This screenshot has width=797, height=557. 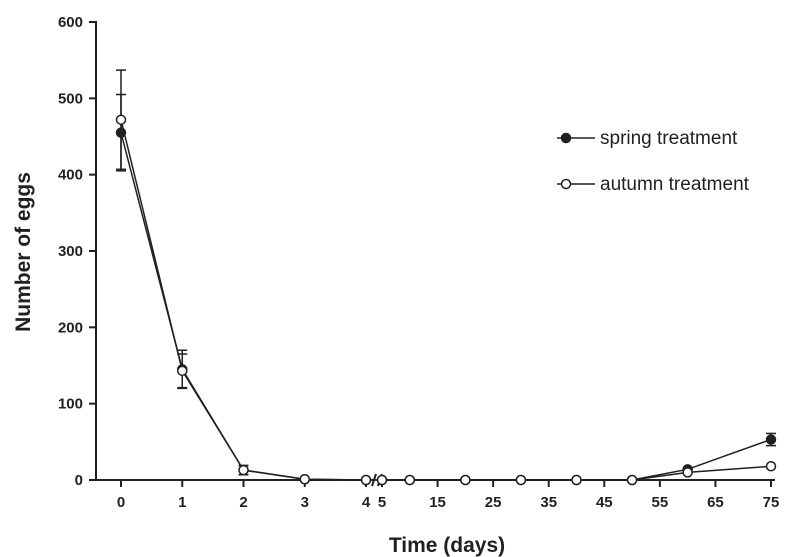 What do you see at coordinates (548, 502) in the screenshot?
I see `x-tick-label: 35` at bounding box center [548, 502].